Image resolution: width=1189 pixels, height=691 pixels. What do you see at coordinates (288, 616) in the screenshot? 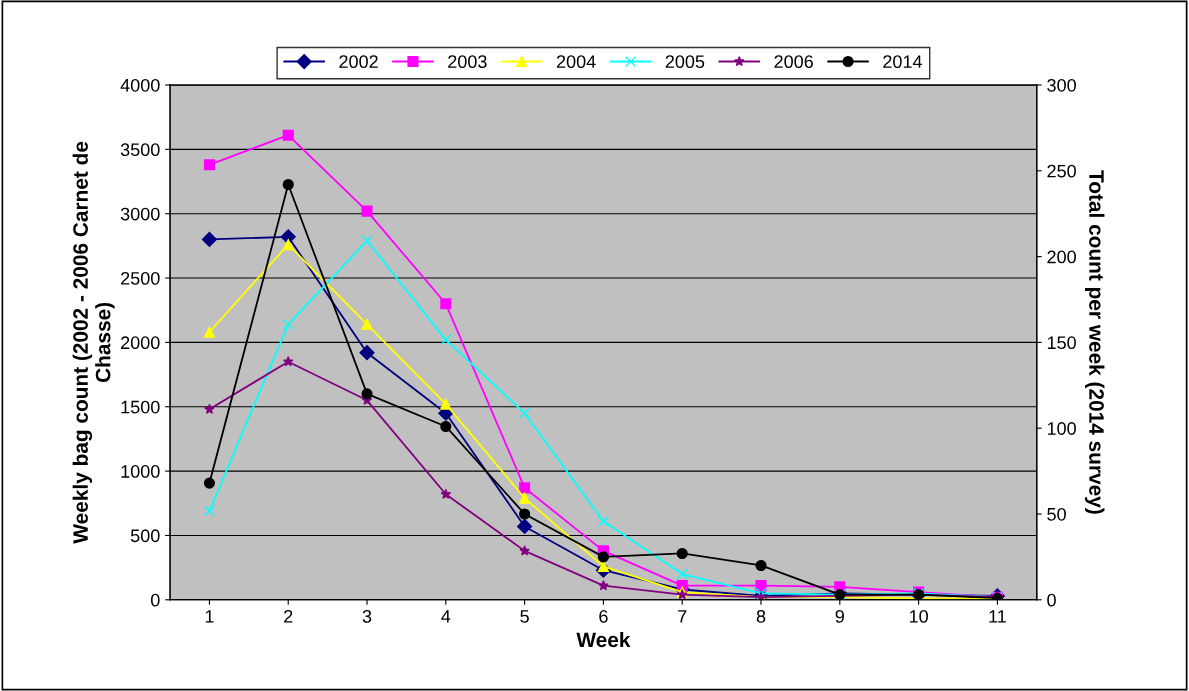
I see `x-tick-label: 2` at bounding box center [288, 616].